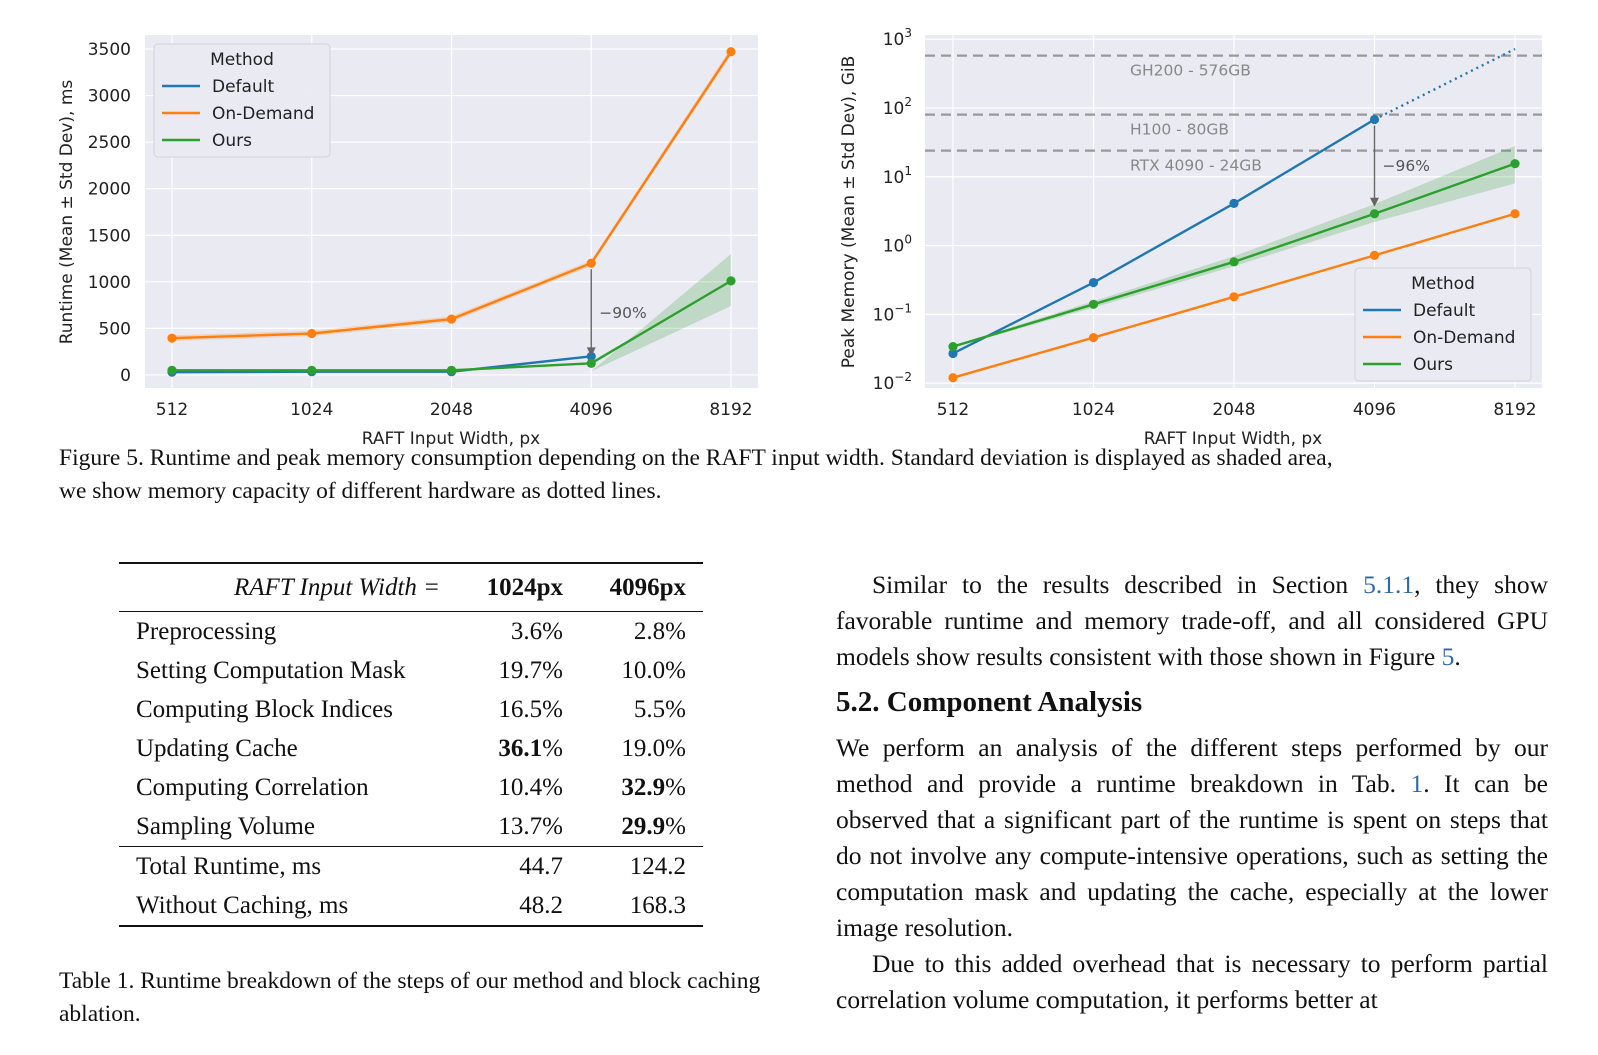 Image resolution: width=1598 pixels, height=1055 pixels. Describe the element at coordinates (109, 143) in the screenshot. I see `y-tick-label: 2500` at that location.